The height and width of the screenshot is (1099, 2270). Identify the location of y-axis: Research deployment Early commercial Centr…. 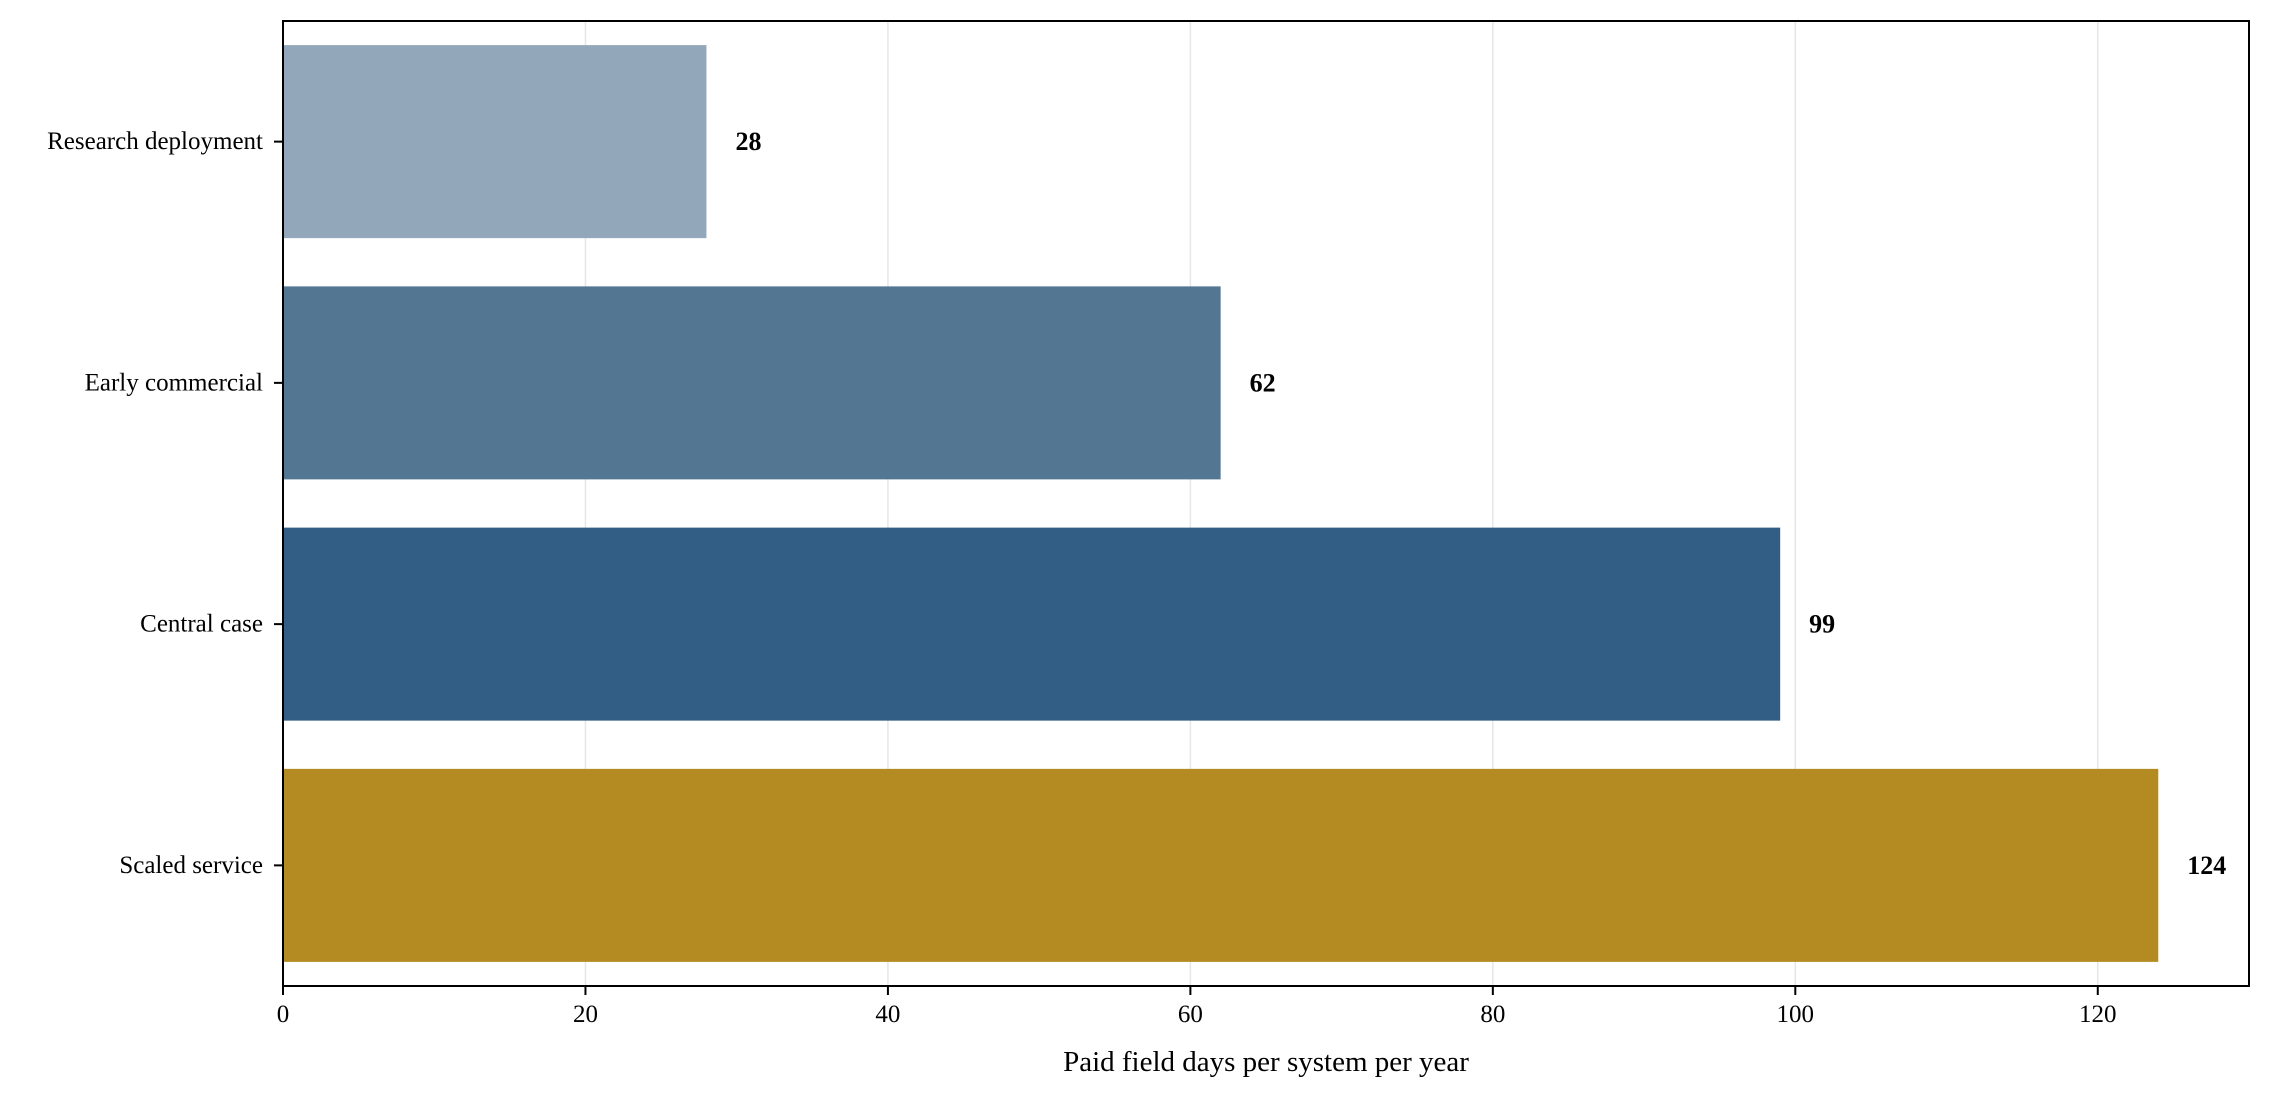
(165, 503).